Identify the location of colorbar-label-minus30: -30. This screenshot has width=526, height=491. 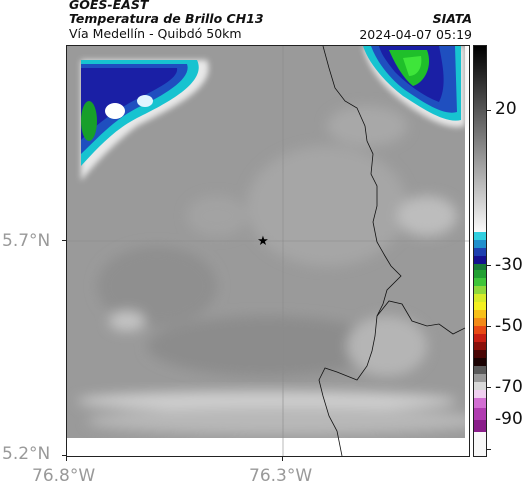
(509, 265).